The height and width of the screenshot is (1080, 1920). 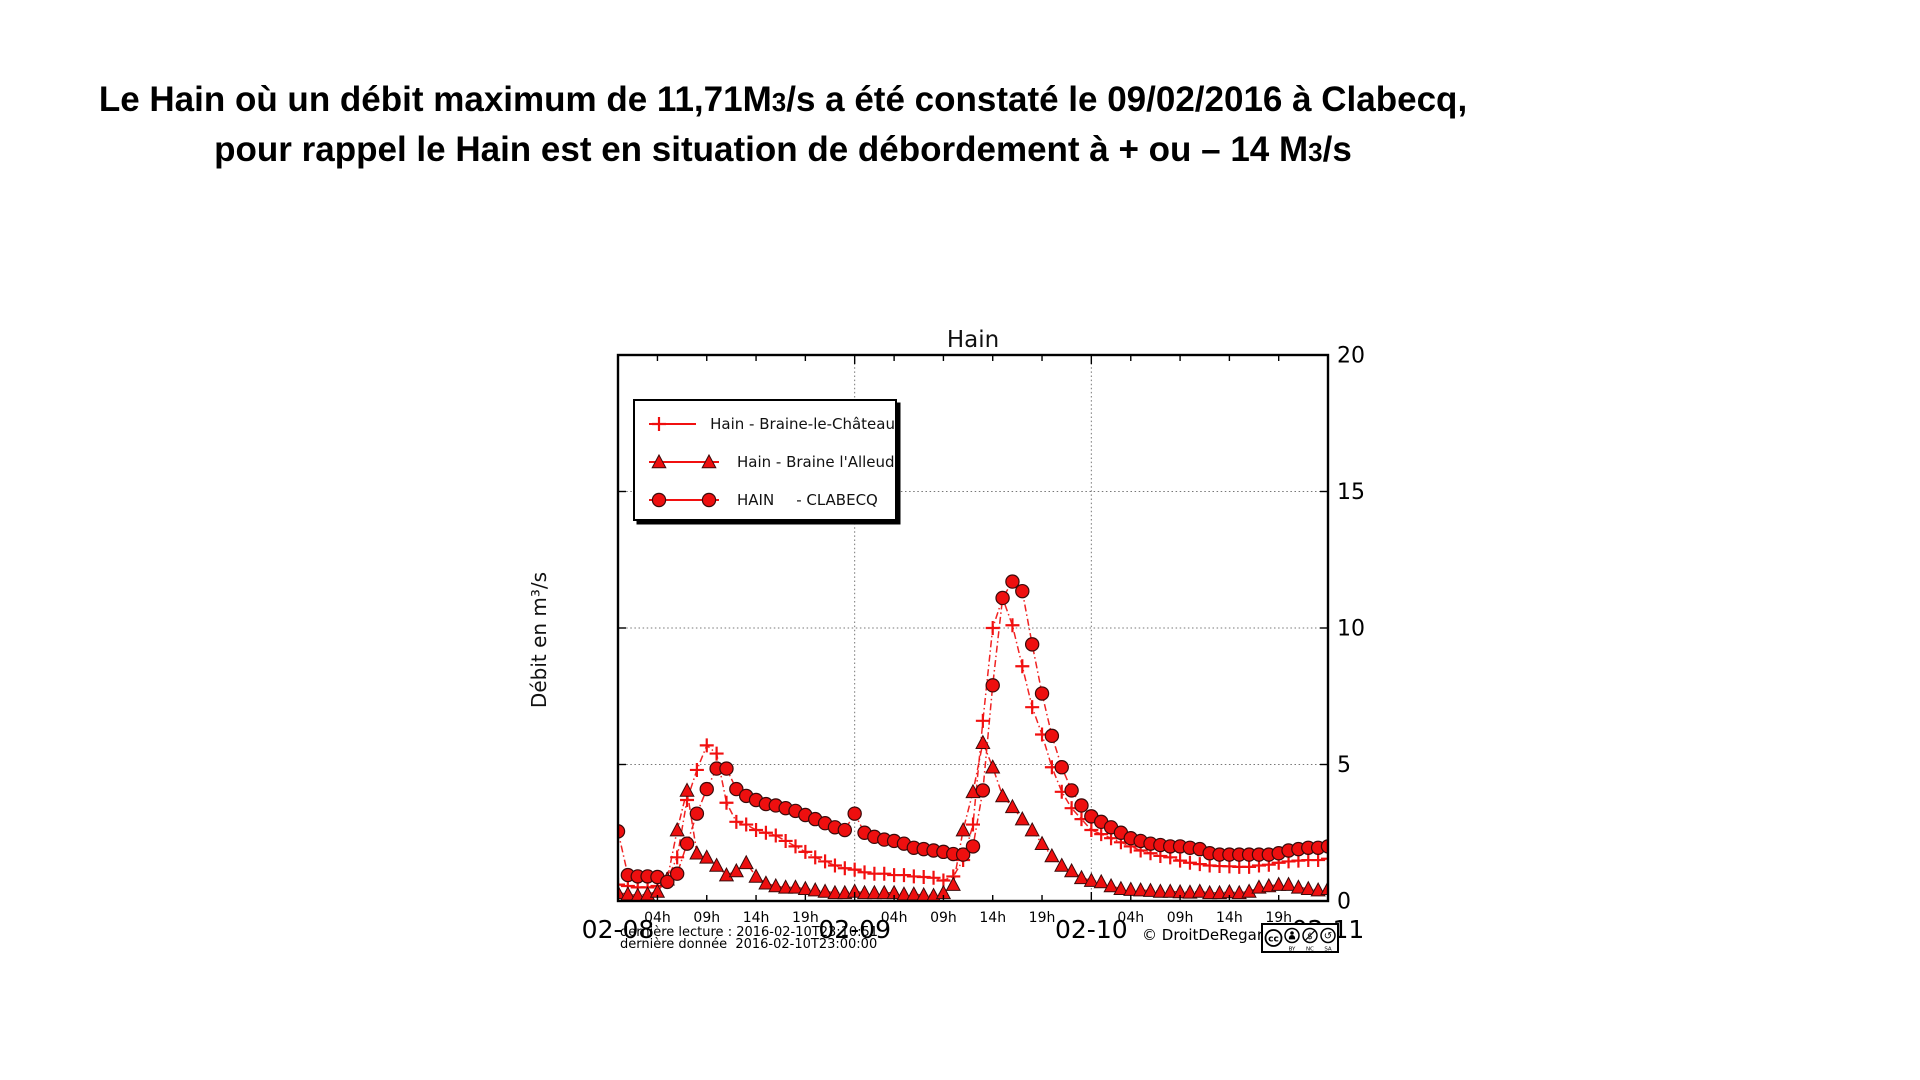 I want to click on y-tick-labels: 0 5 10 15 20, so click(x=1351, y=629).